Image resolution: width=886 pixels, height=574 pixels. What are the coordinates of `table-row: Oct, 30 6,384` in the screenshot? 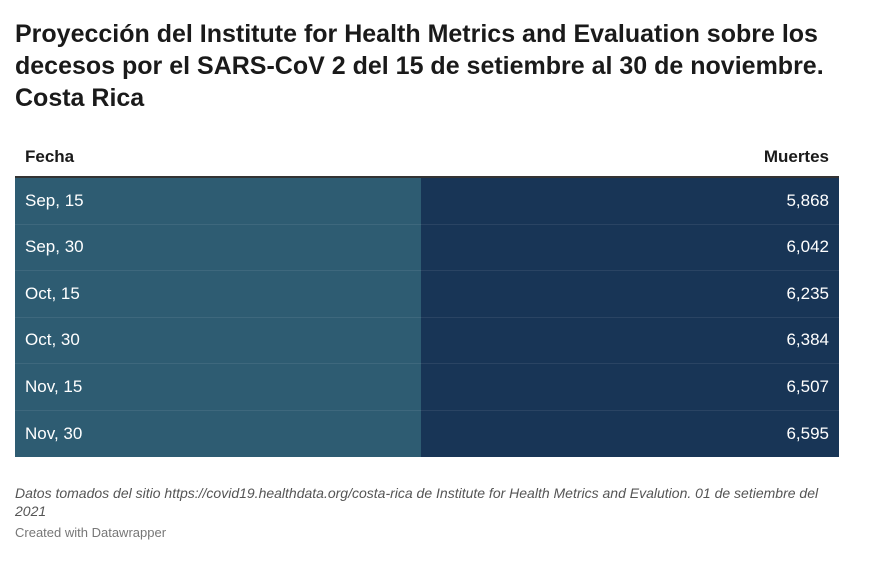 It's located at (427, 340).